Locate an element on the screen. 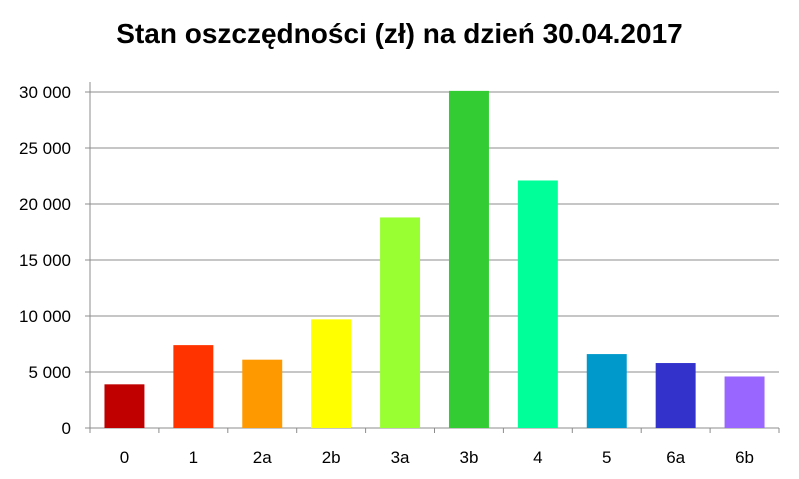 This screenshot has width=799, height=479. y-tick-labels: 0 5 000 10 000 15 000 20 000 25 000 30 000 is located at coordinates (45, 260).